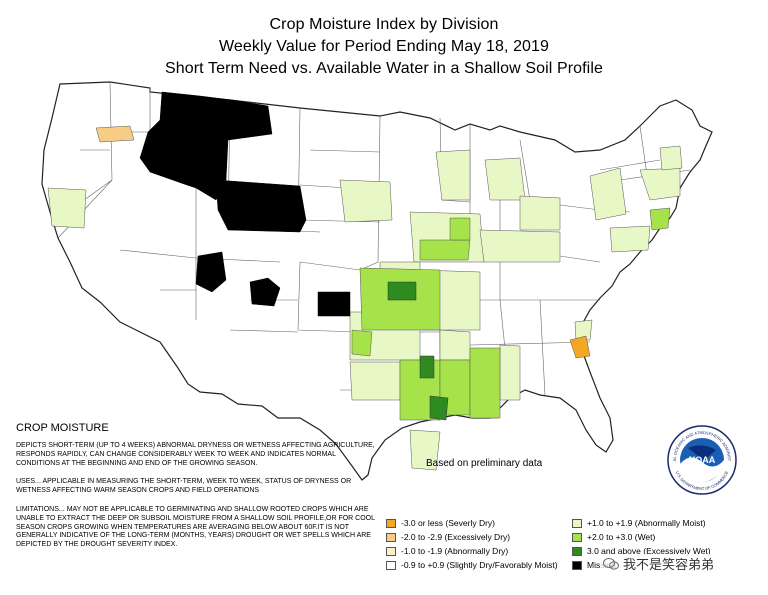  I want to click on legend-swatch-abnormally-moist, so click(577, 523).